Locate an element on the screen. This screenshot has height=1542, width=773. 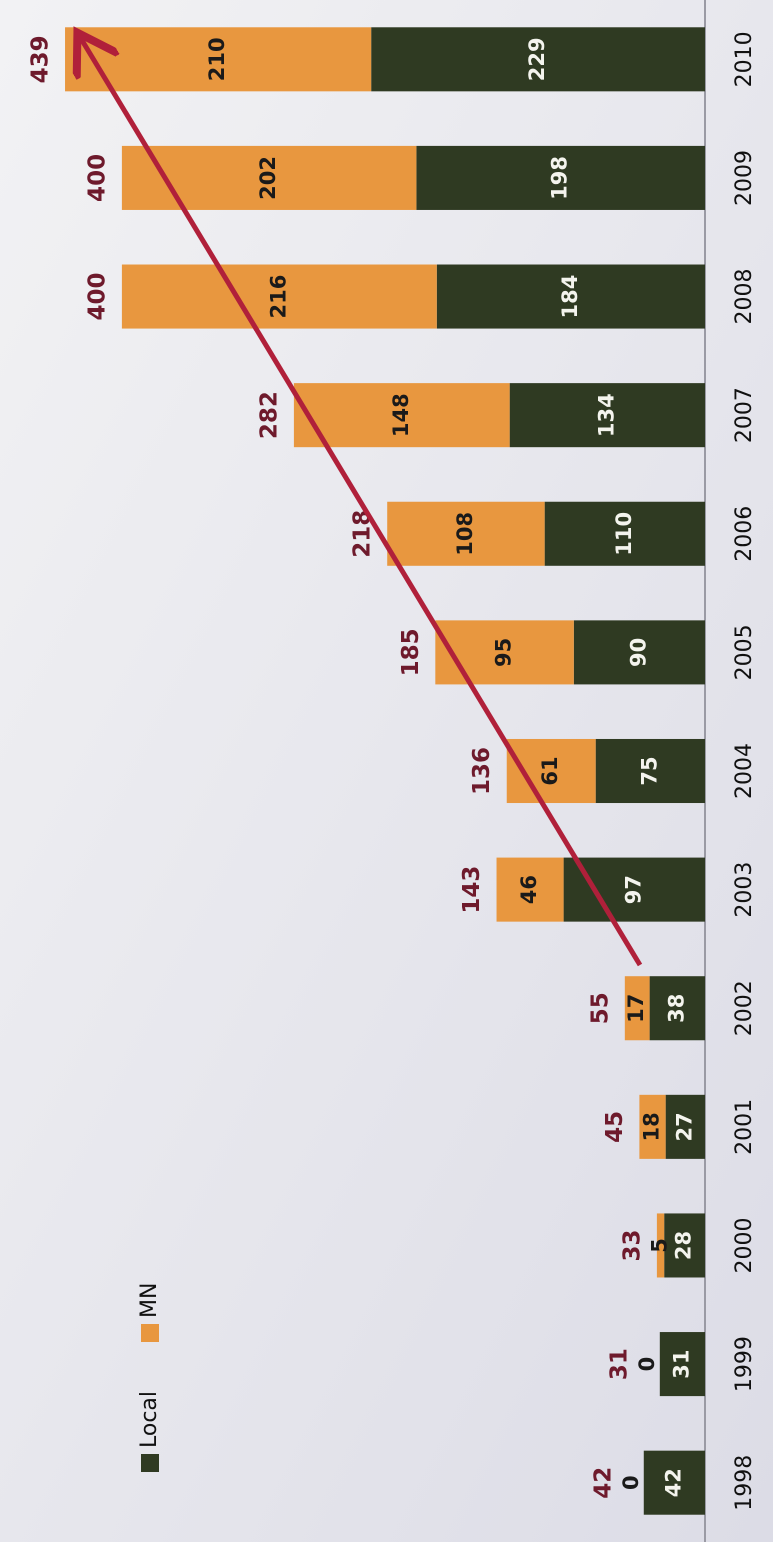
data-label: 108 is located at coordinates (465, 534).